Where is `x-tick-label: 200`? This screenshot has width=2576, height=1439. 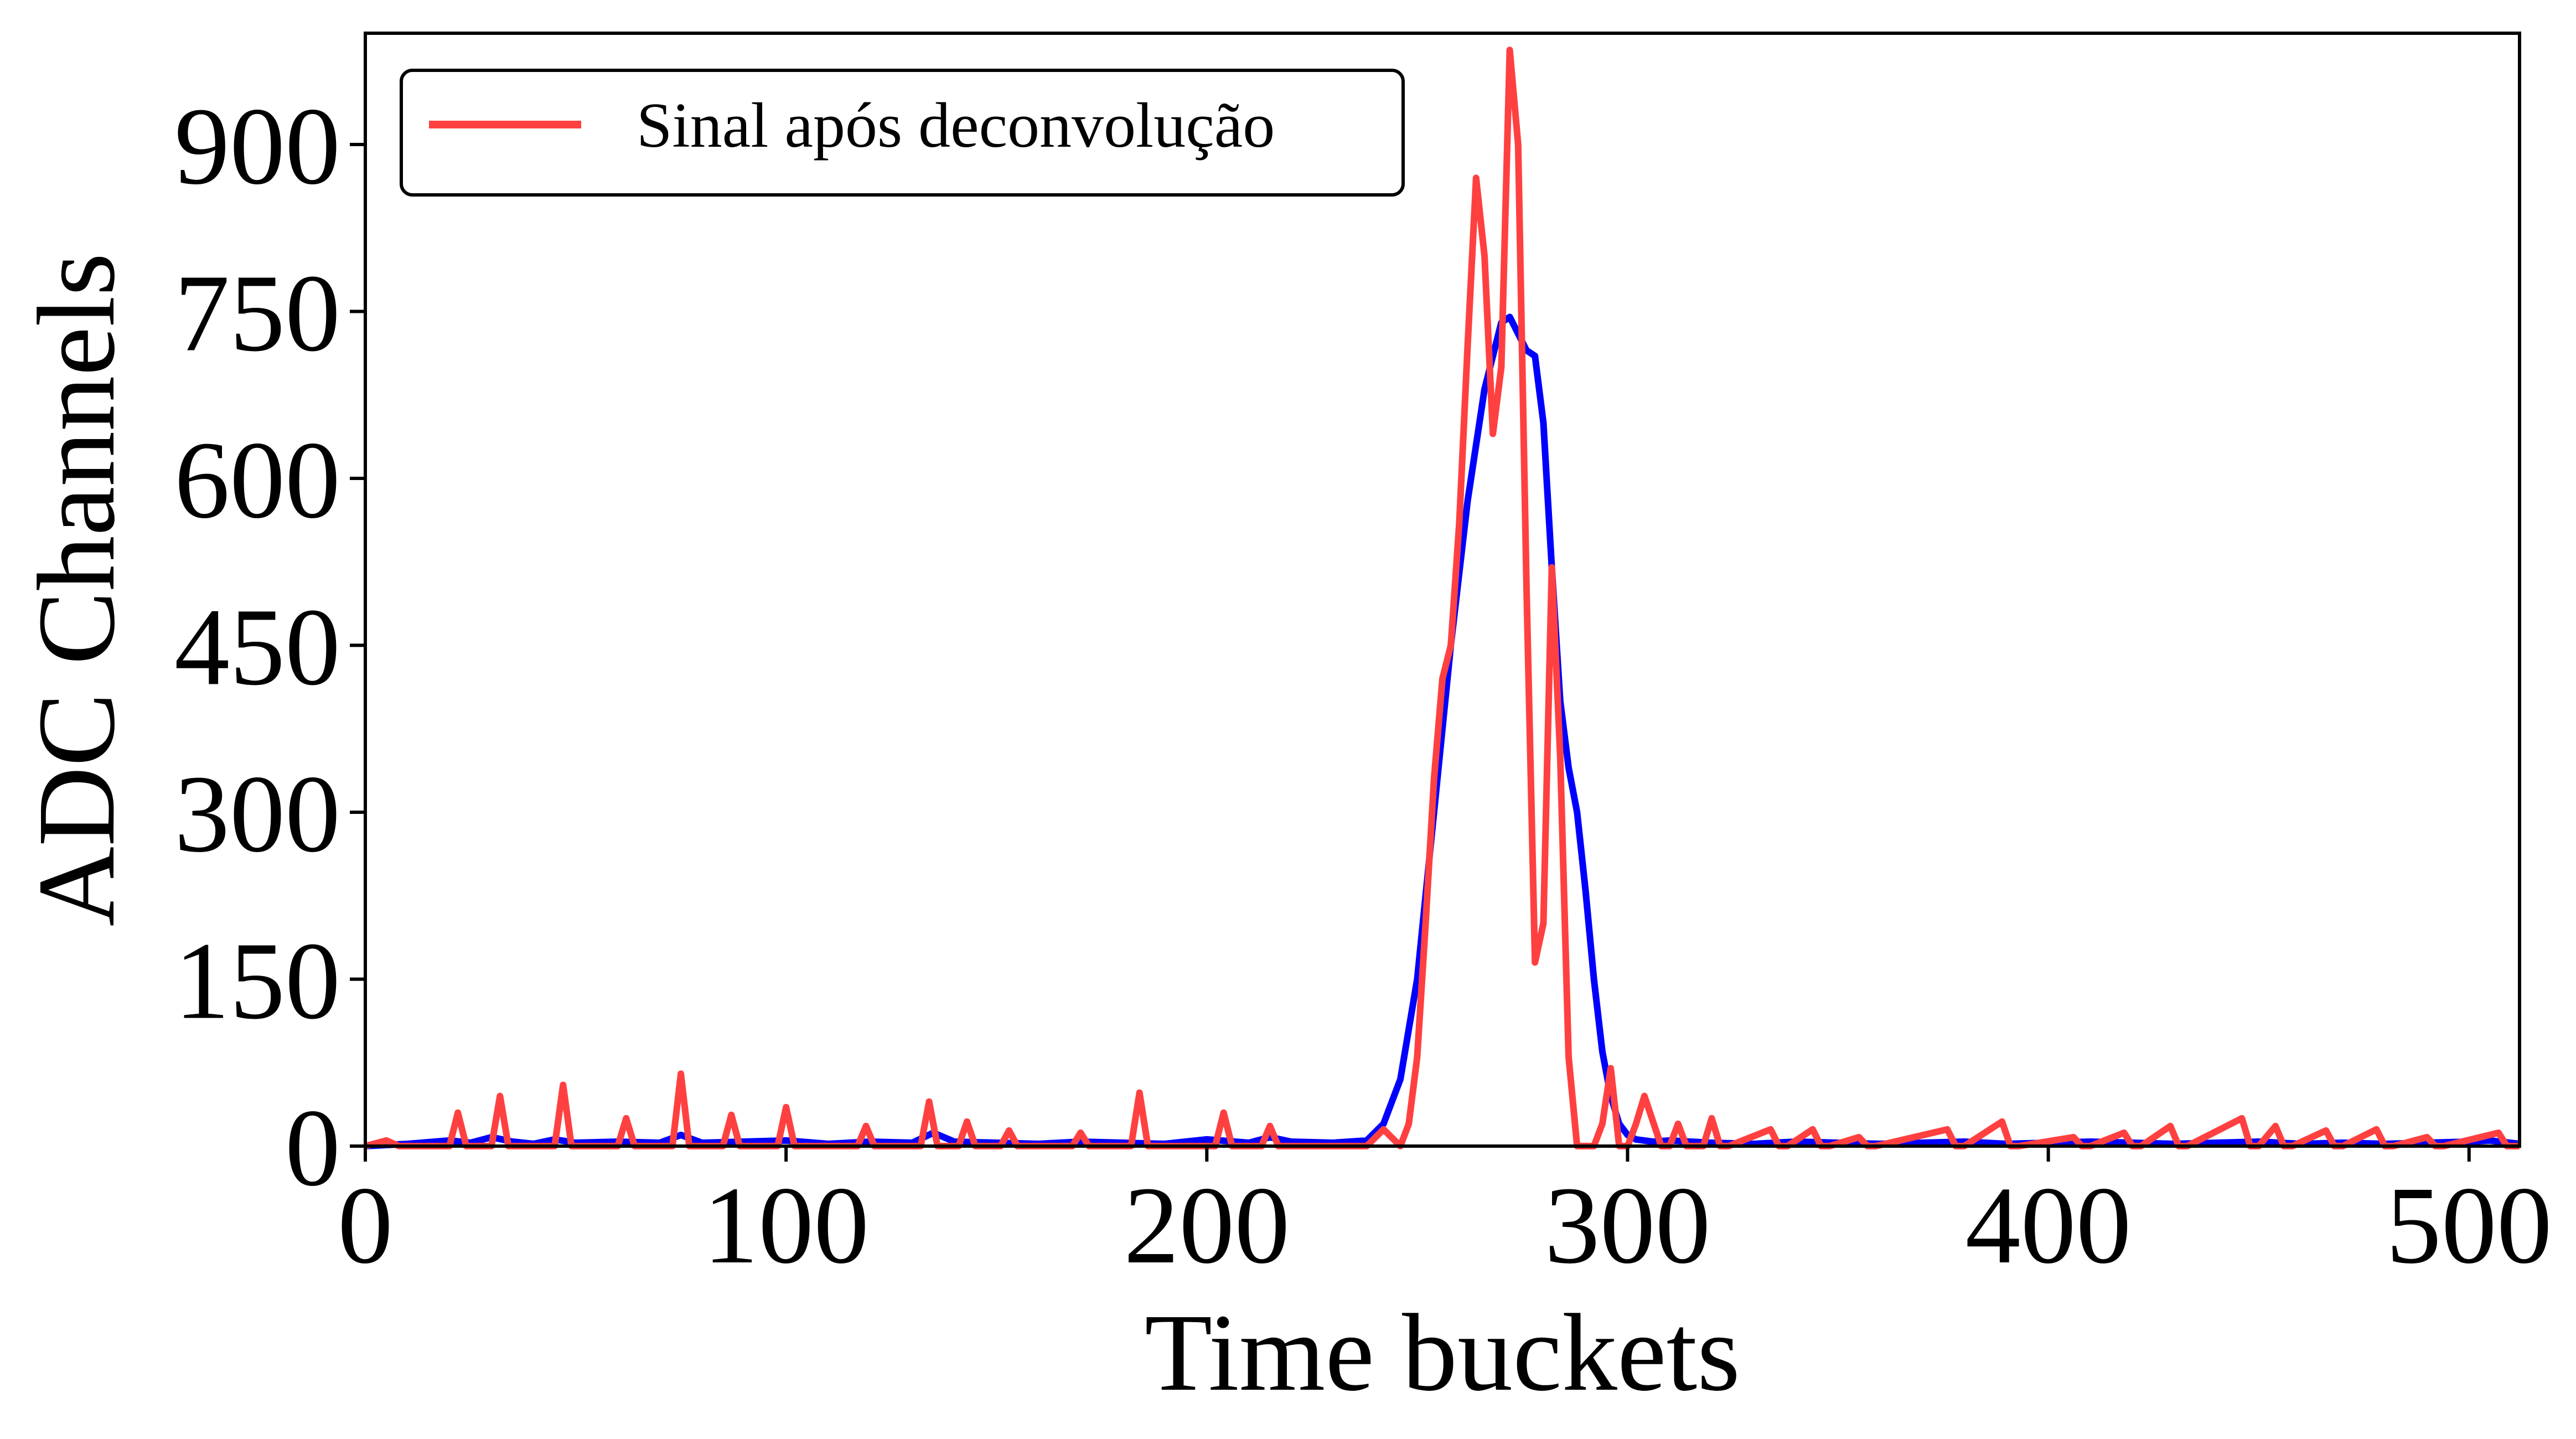 x-tick-label: 200 is located at coordinates (1207, 1225).